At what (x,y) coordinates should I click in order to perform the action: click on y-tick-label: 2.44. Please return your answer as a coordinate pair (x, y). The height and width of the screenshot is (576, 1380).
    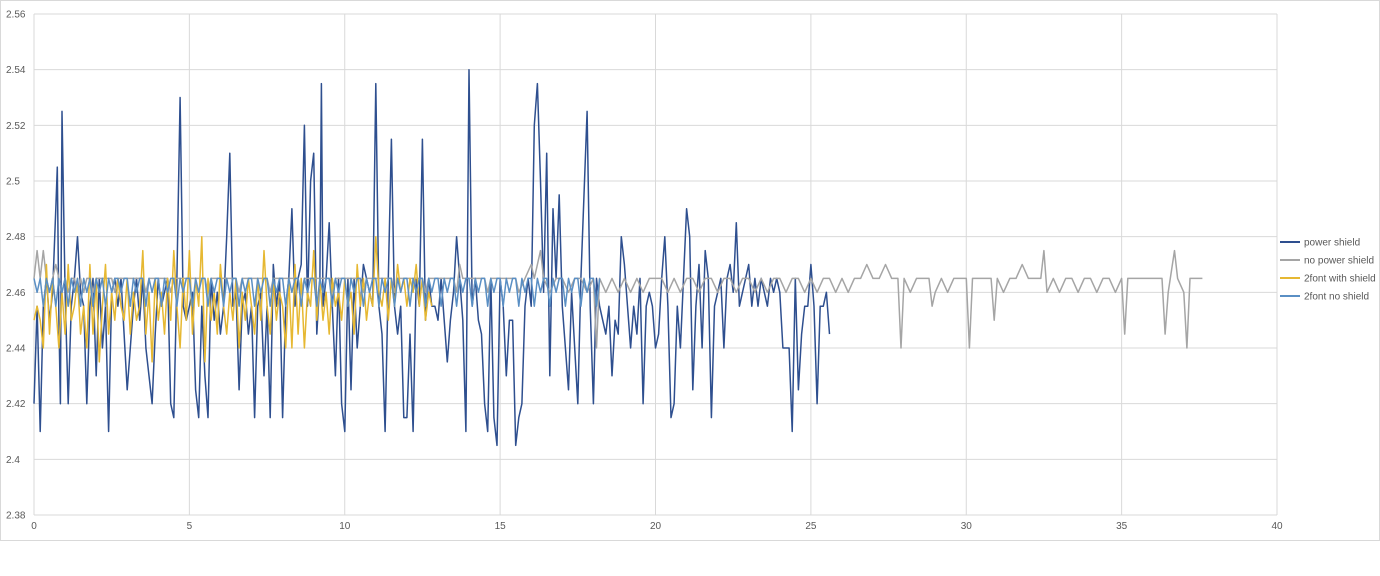
    Looking at the image, I should click on (16, 349).